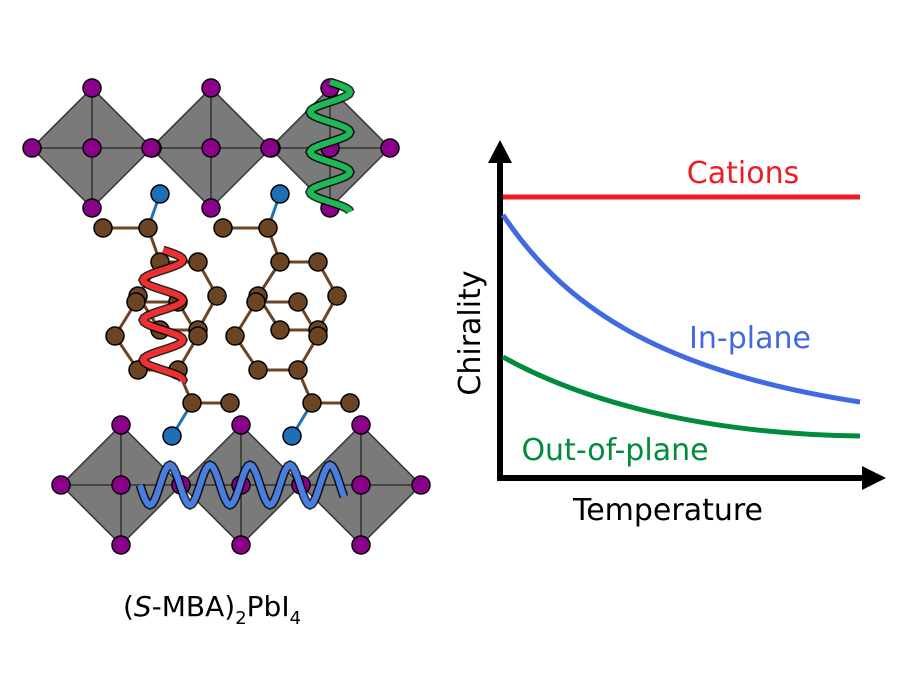  I want to click on caption: (S-MBA)2PbI4, so click(212, 609).